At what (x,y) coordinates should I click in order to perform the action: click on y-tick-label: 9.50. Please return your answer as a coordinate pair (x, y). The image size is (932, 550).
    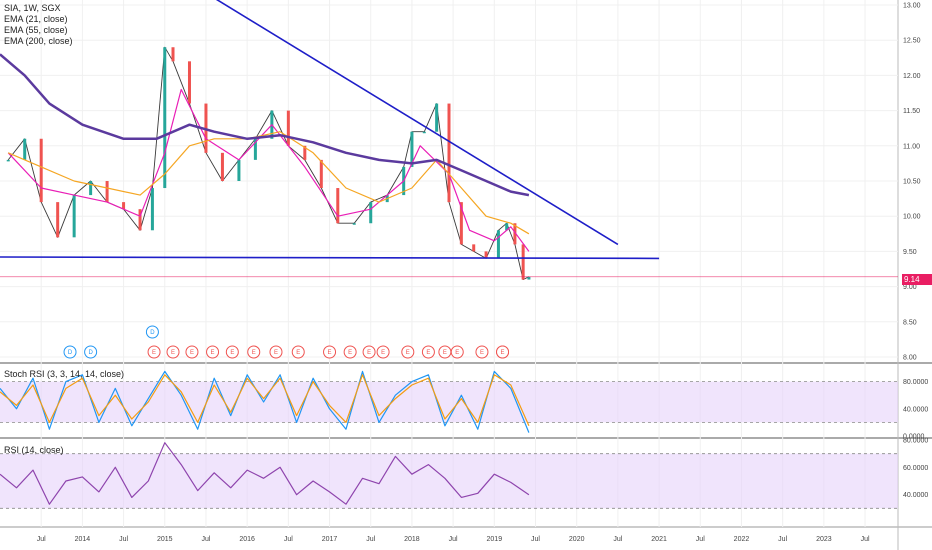
    Looking at the image, I should click on (910, 252).